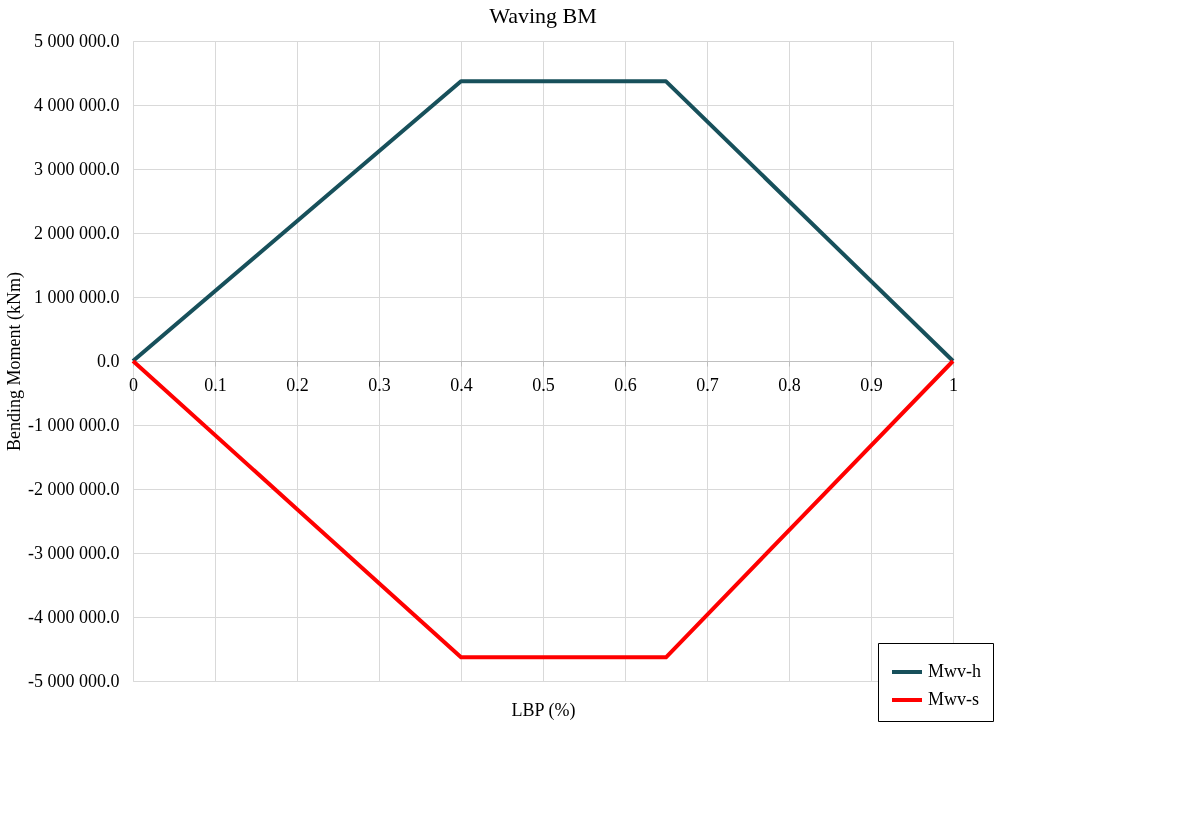 Image resolution: width=1187 pixels, height=836 pixels. What do you see at coordinates (74, 488) in the screenshot?
I see `y-tick-label: -2 000 000.0` at bounding box center [74, 488].